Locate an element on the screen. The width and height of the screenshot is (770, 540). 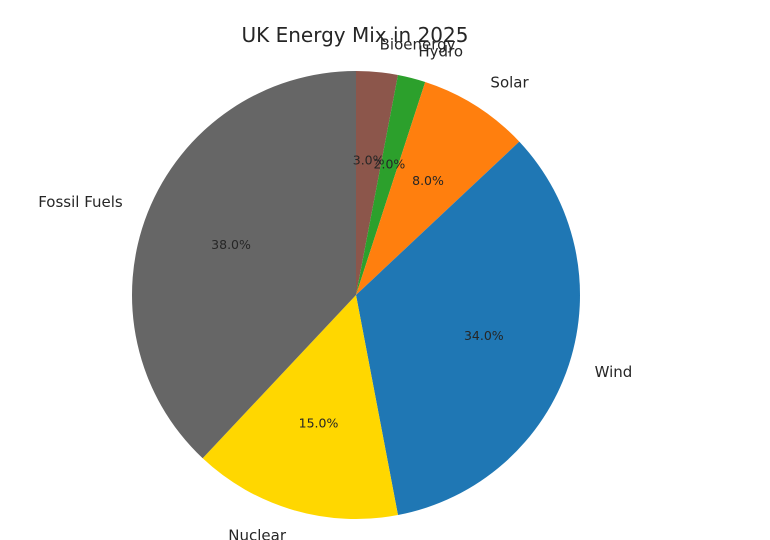
pie-slice-bioenergy is located at coordinates (377, 183).